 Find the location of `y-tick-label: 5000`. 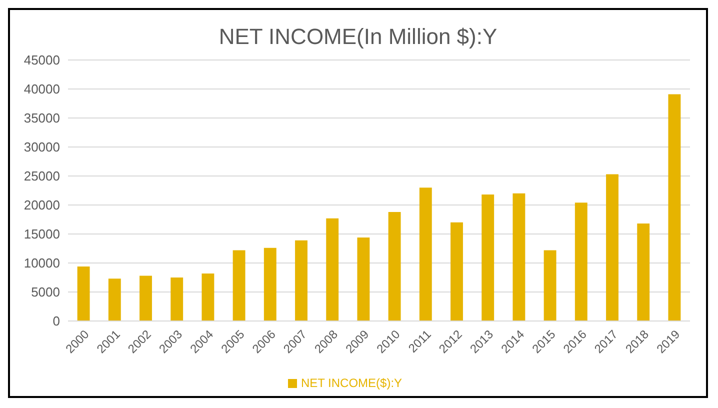

y-tick-label: 5000 is located at coordinates (45, 292).